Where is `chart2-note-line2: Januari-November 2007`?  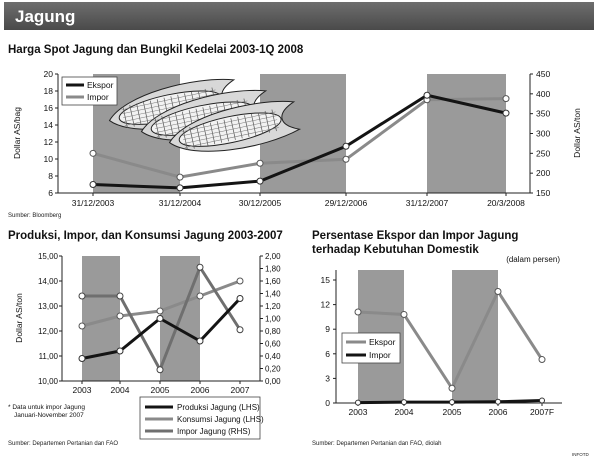 chart2-note-line2: Januari-November 2007 is located at coordinates (49, 415).